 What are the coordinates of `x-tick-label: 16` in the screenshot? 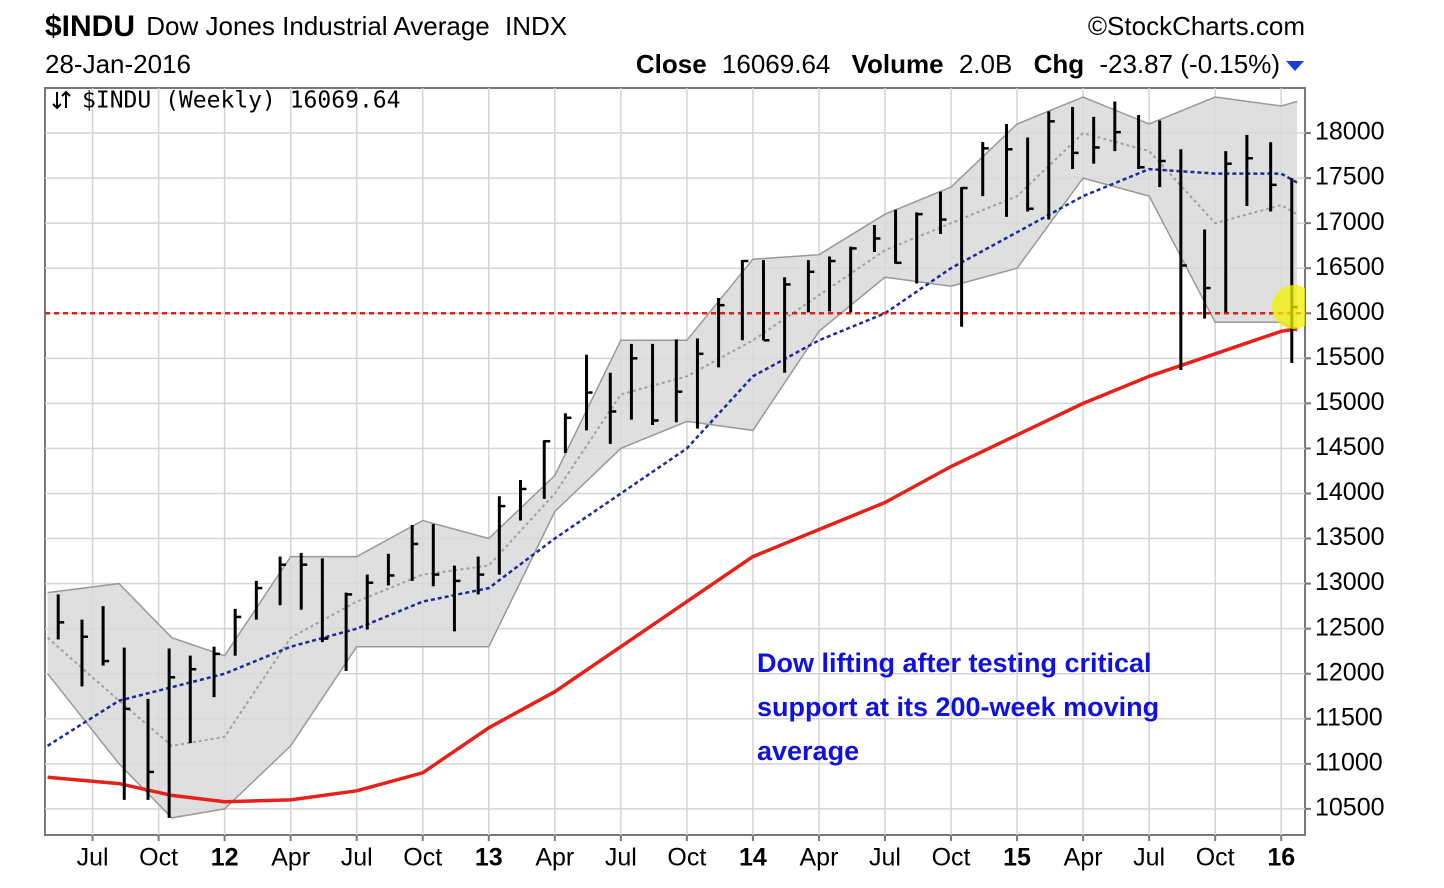 It's located at (1281, 858).